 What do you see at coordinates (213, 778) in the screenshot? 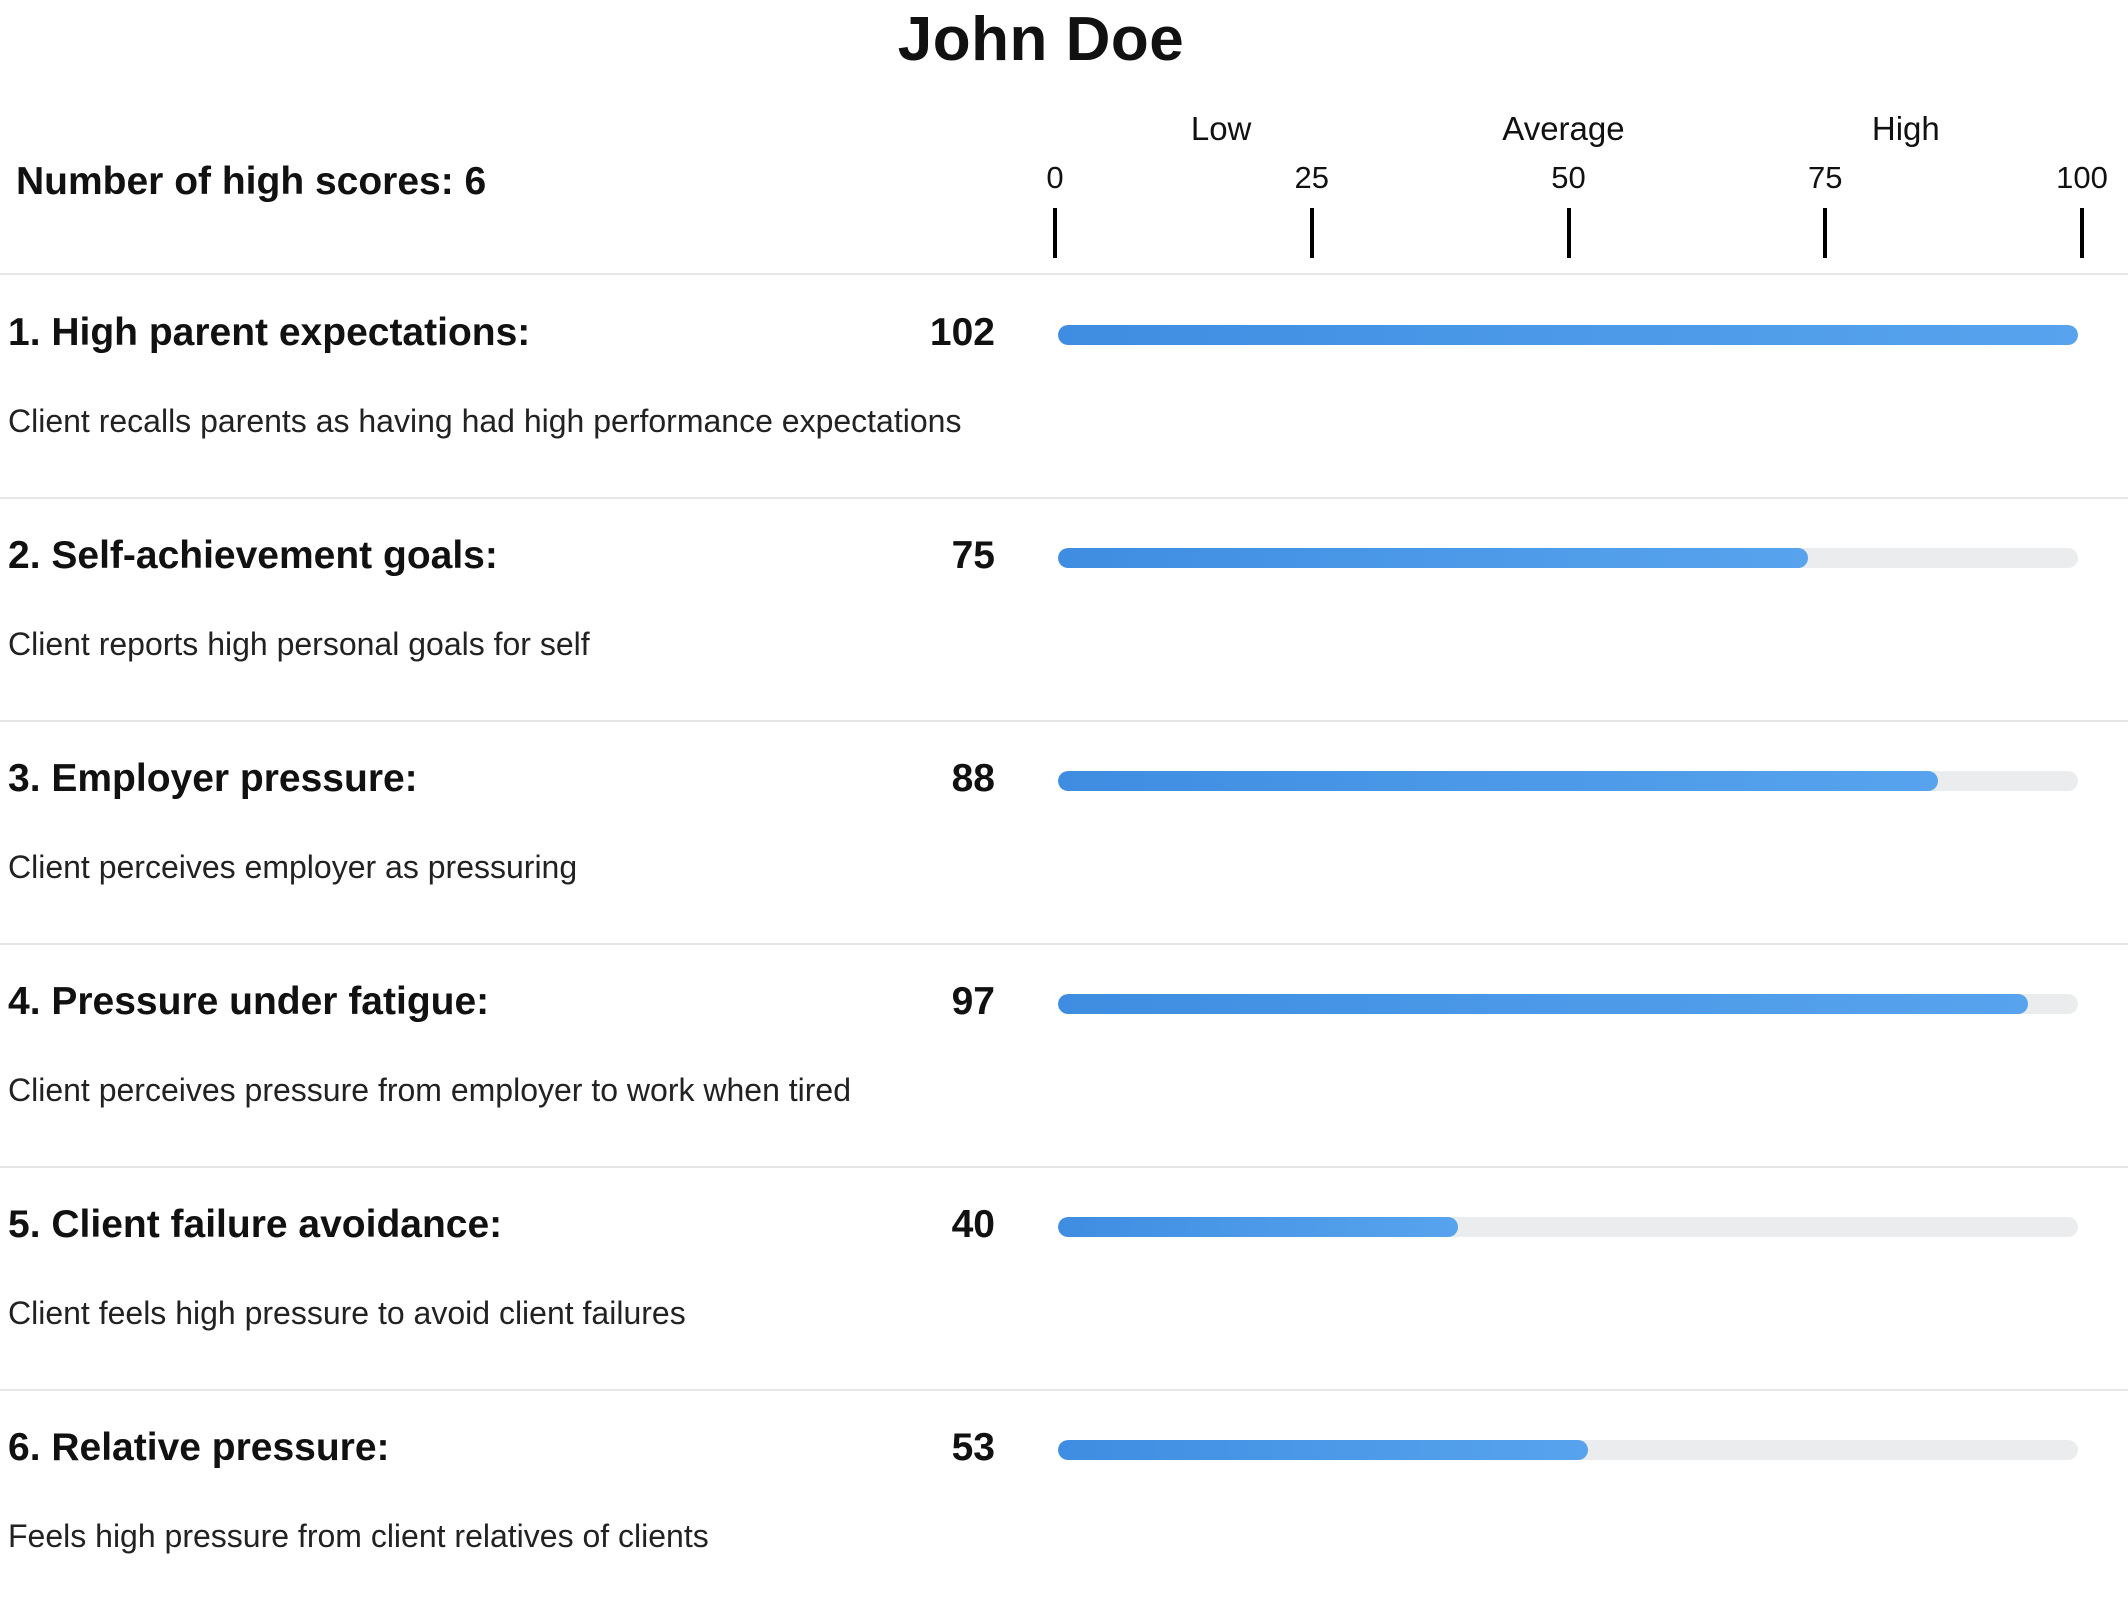
I see `row-title: 3. Employer pressure:` at bounding box center [213, 778].